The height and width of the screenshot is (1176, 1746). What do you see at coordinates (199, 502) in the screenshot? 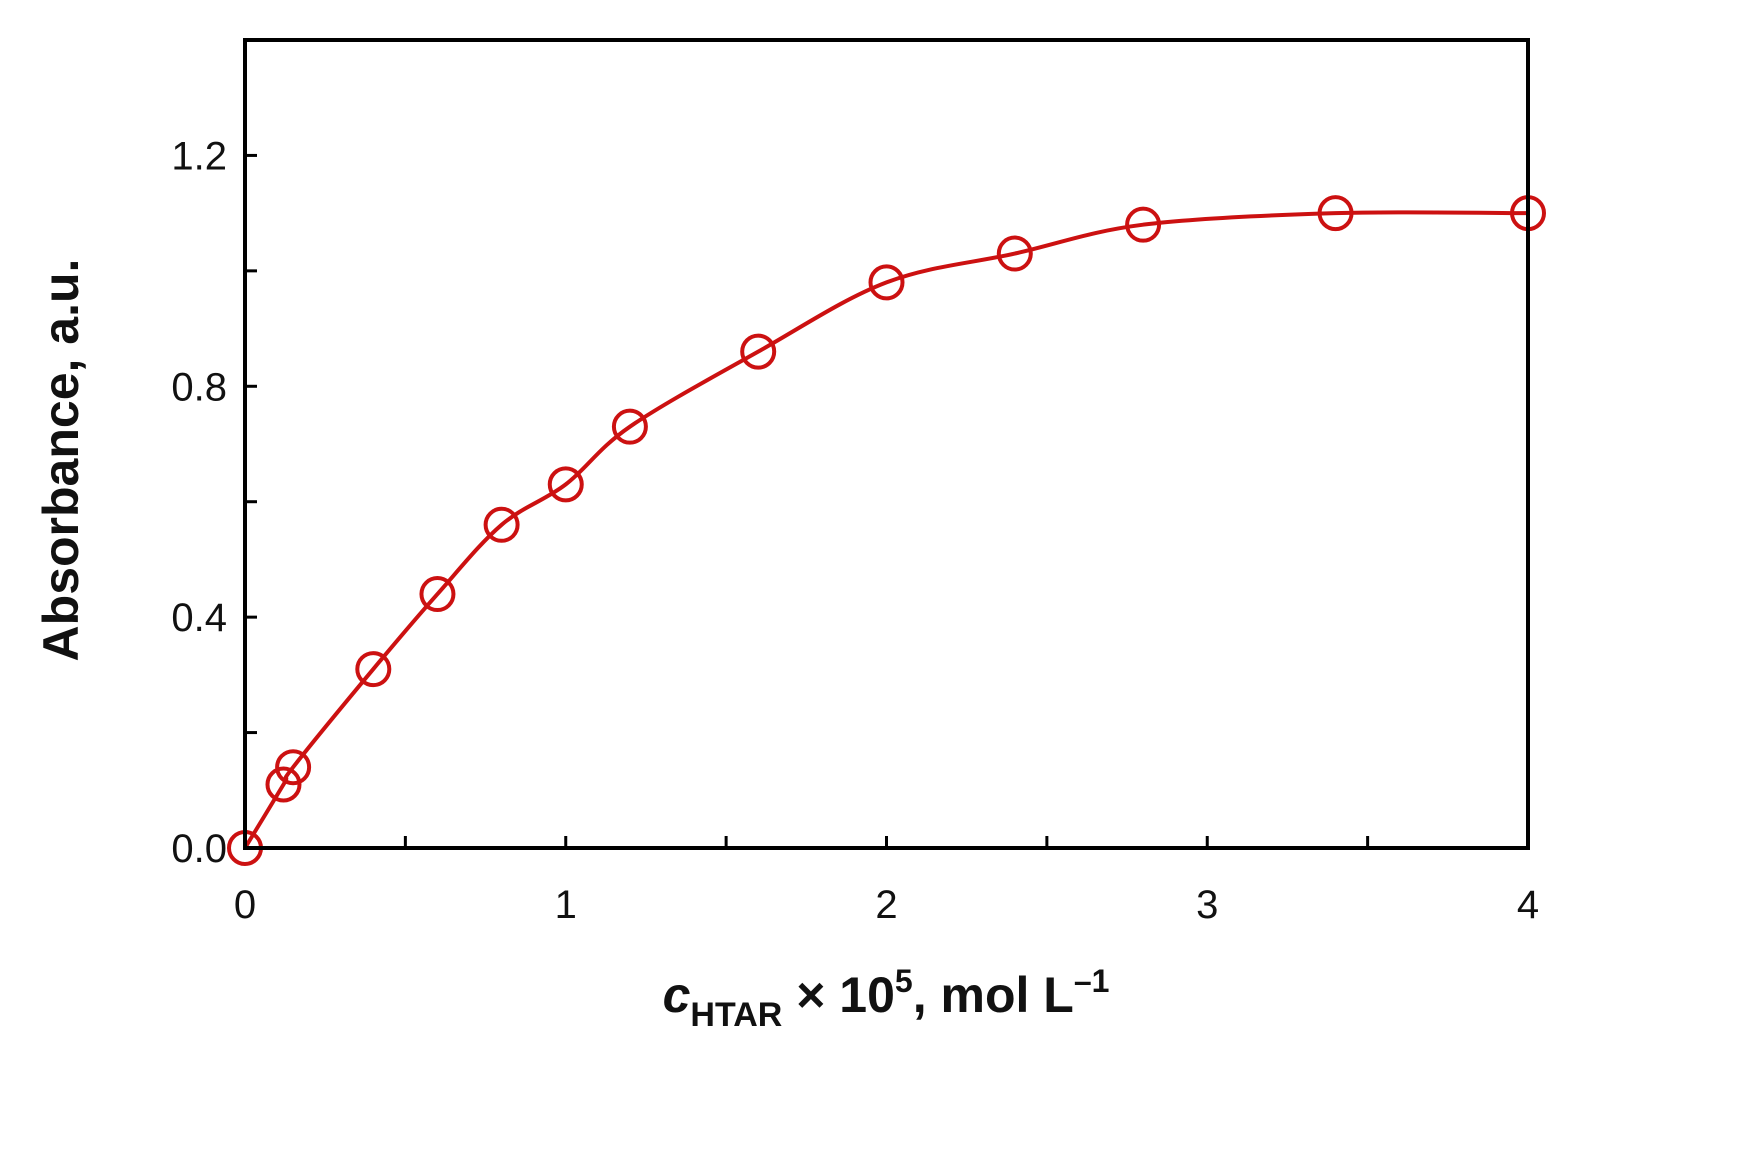
I see `y-tick-labels: 0.0 0.4 0.8 1.2` at bounding box center [199, 502].